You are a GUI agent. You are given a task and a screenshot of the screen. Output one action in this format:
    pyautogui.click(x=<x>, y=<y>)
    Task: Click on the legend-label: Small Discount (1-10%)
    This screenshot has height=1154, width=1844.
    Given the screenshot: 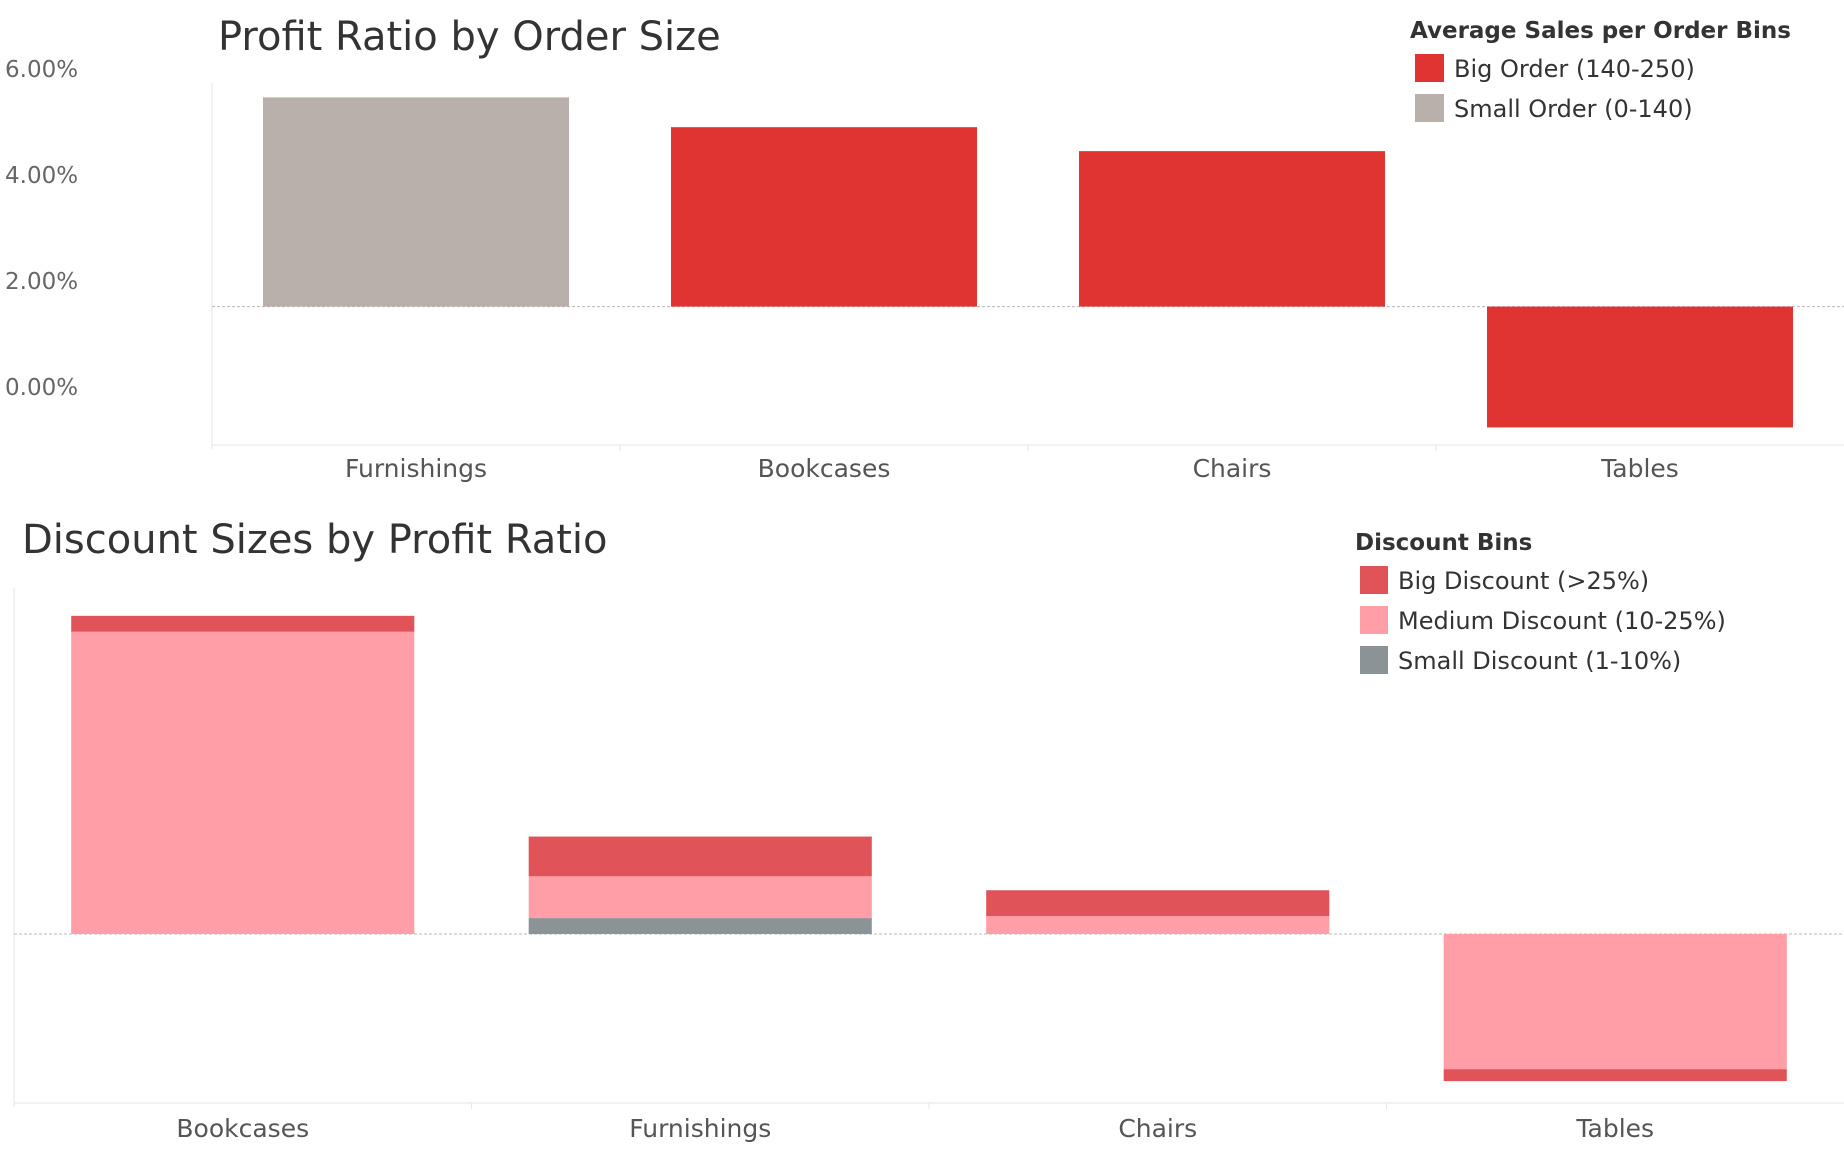 What is the action you would take?
    pyautogui.click(x=1539, y=661)
    